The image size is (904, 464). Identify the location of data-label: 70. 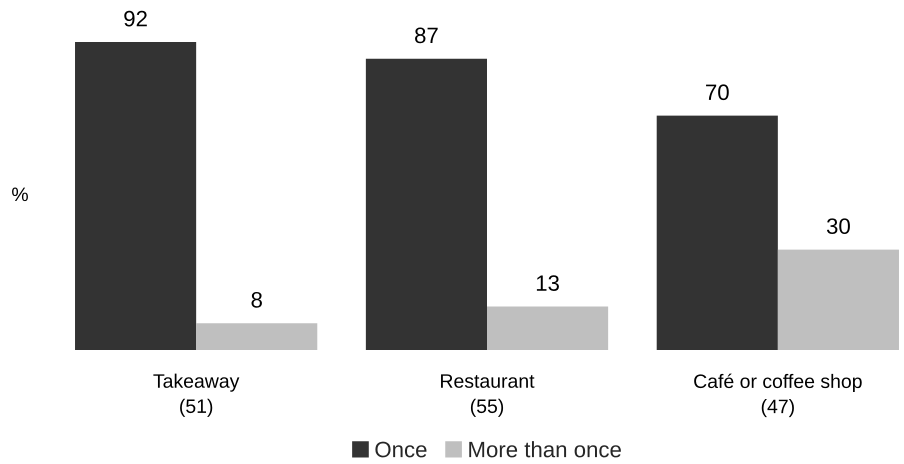
(717, 92).